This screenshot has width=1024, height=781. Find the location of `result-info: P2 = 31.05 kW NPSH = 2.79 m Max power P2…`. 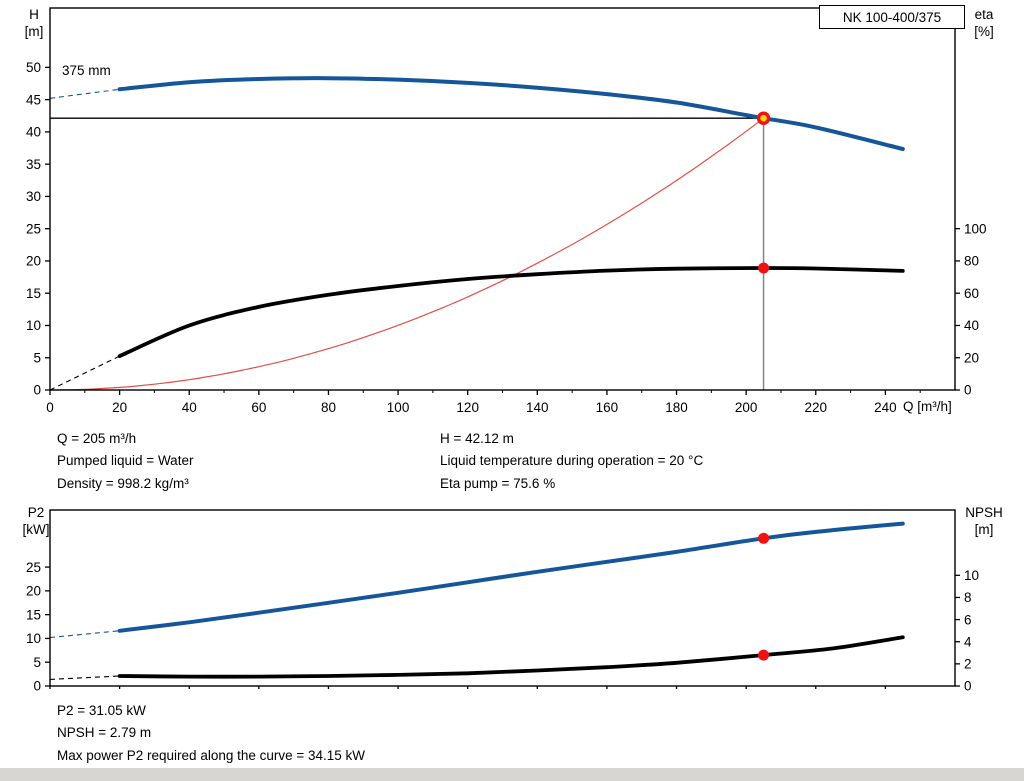

result-info: P2 = 31.05 kW NPSH = 2.79 m Max power P2… is located at coordinates (211, 733).